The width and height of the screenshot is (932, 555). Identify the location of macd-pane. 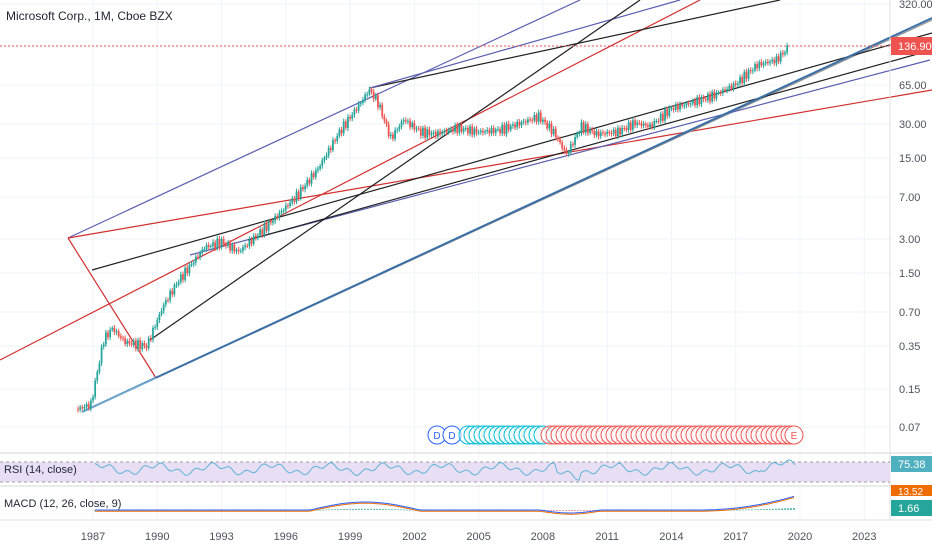
(444, 505).